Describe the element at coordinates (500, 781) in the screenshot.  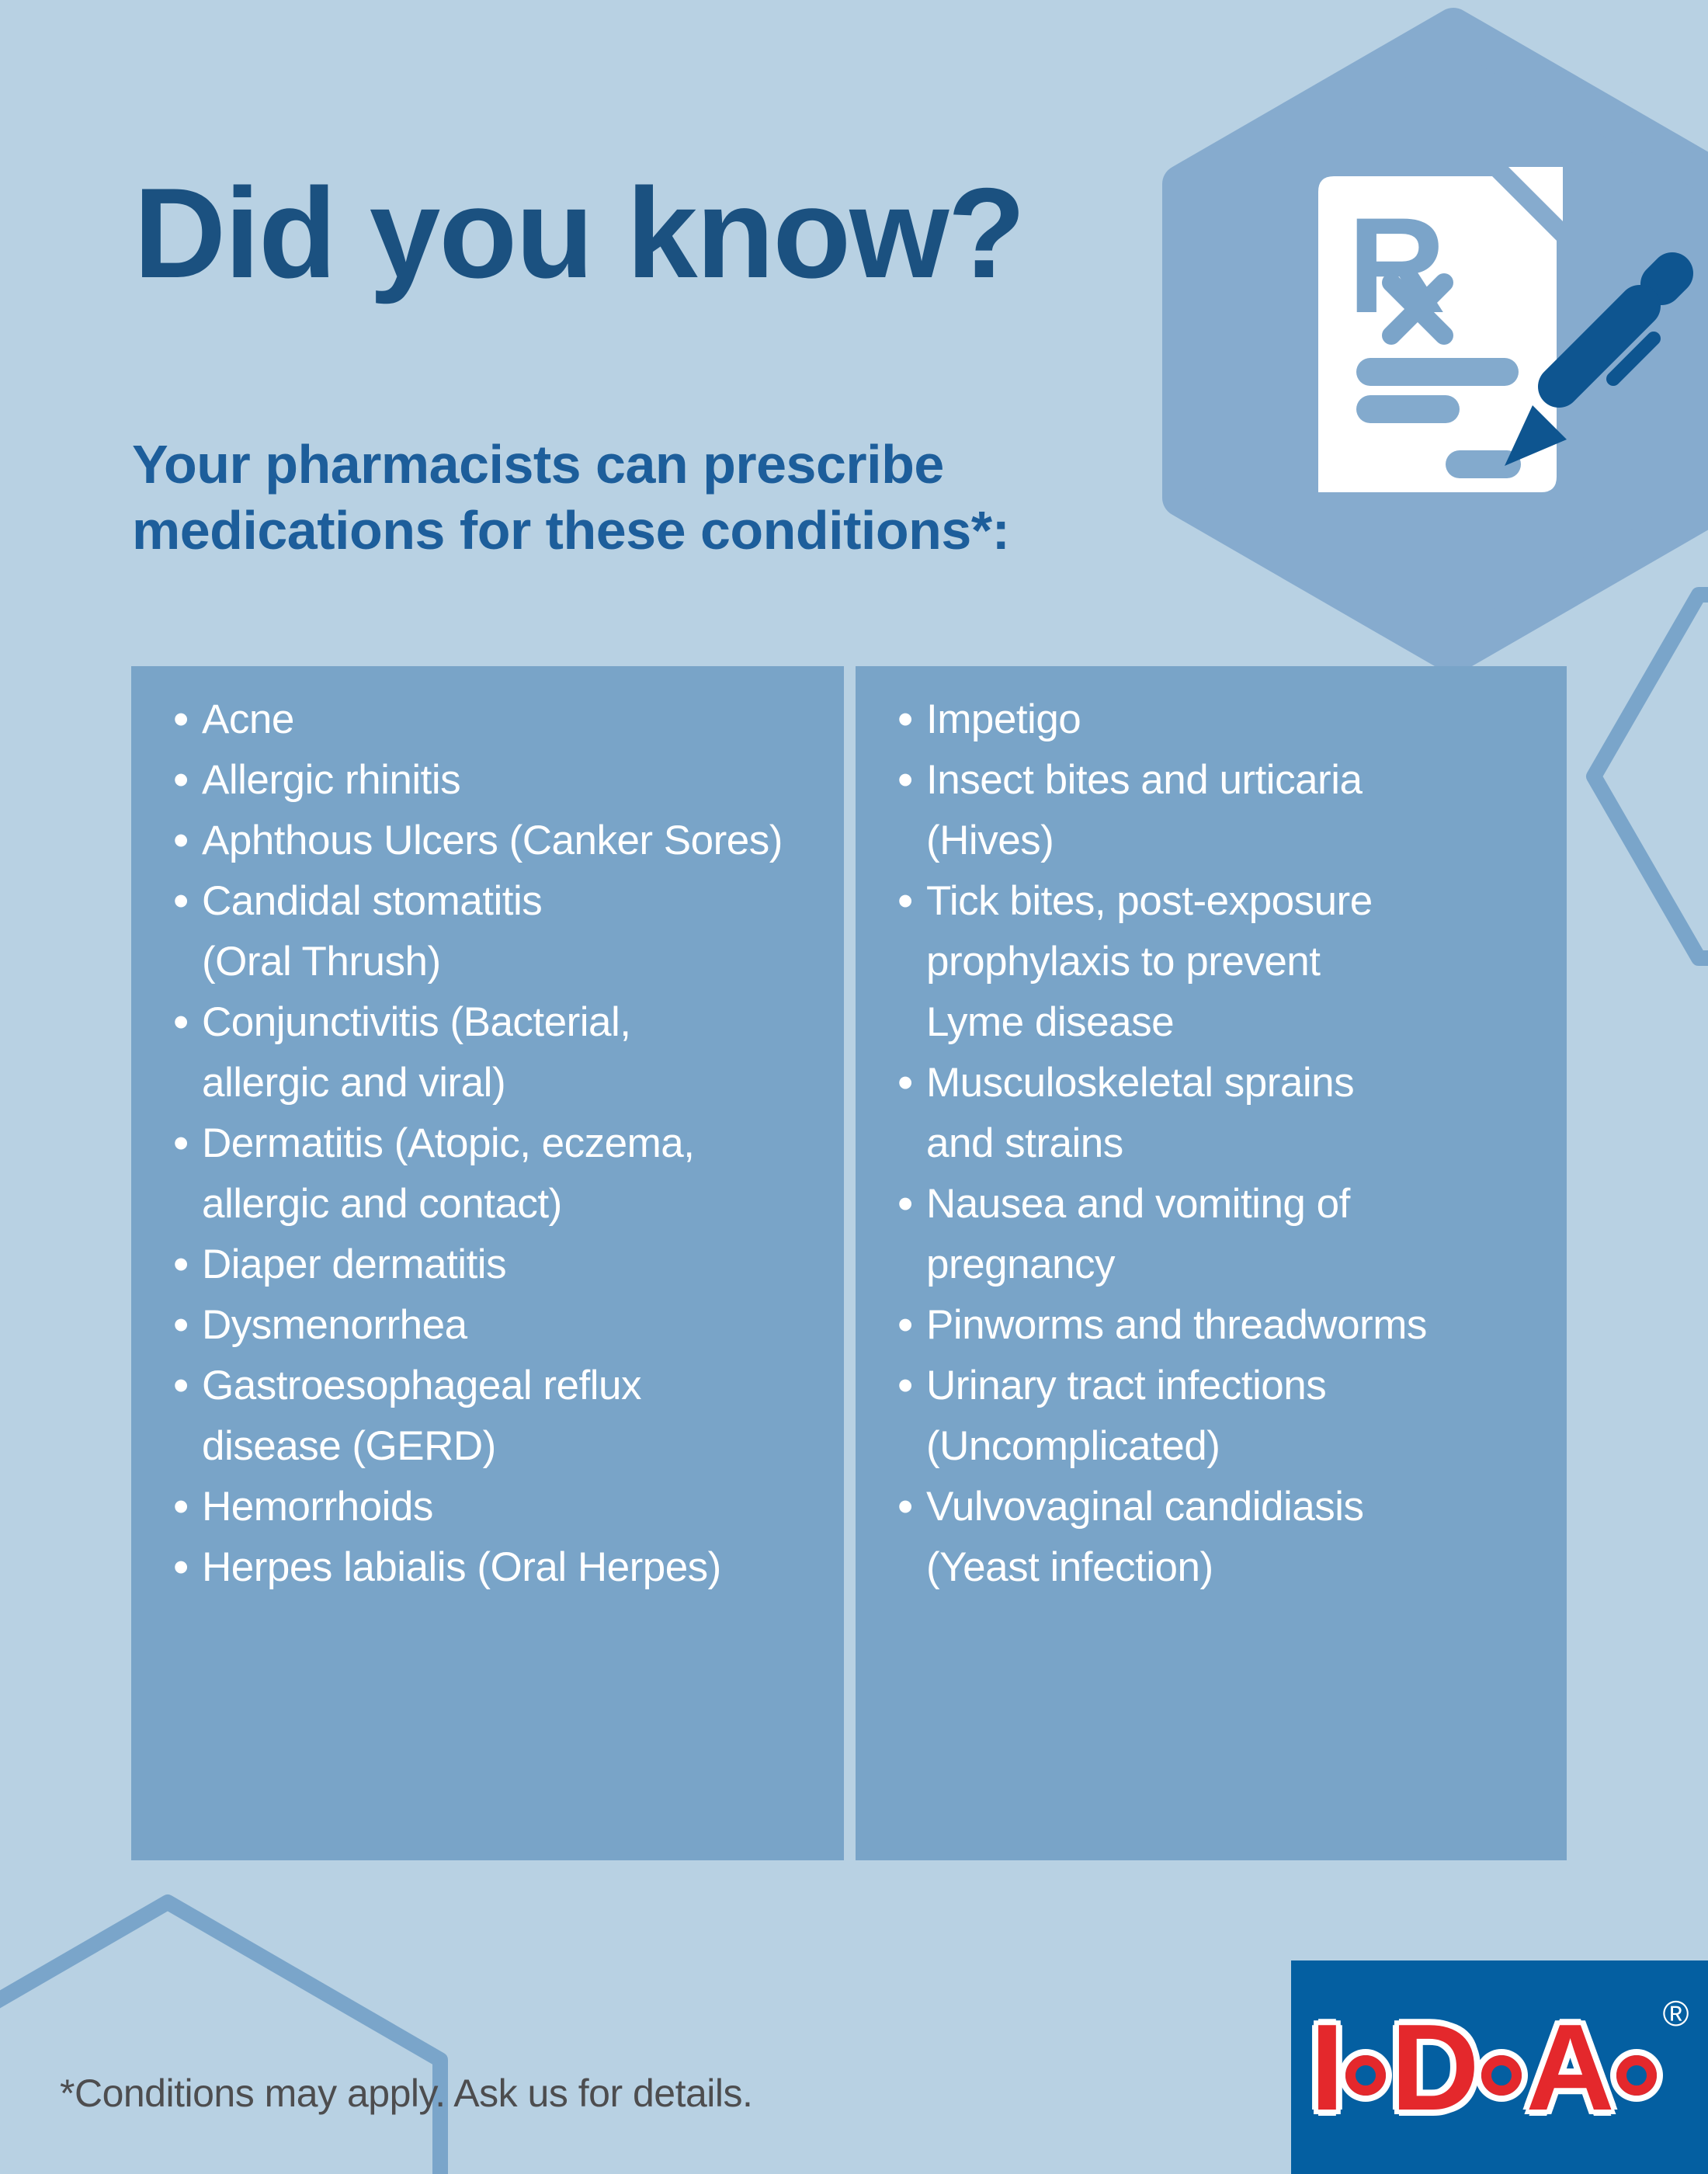
I see `list-item: Allergic rhinitis` at that location.